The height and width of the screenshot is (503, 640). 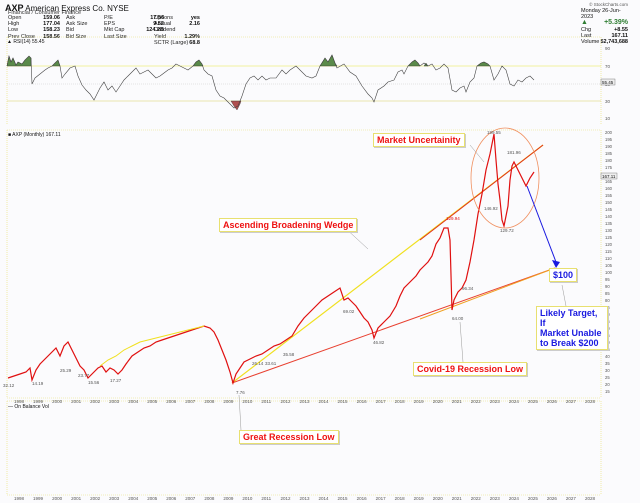 I want to click on price-point-label: 26.14, so click(x=258, y=363).